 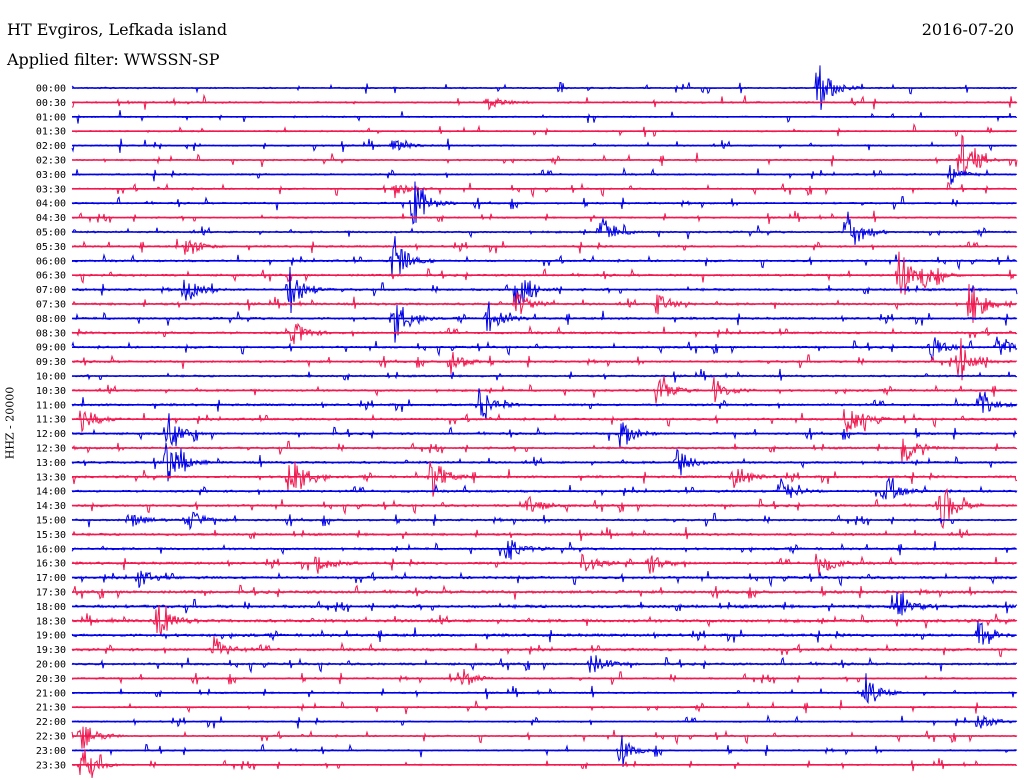 What do you see at coordinates (51, 391) in the screenshot?
I see `time-tick-label: 10:30` at bounding box center [51, 391].